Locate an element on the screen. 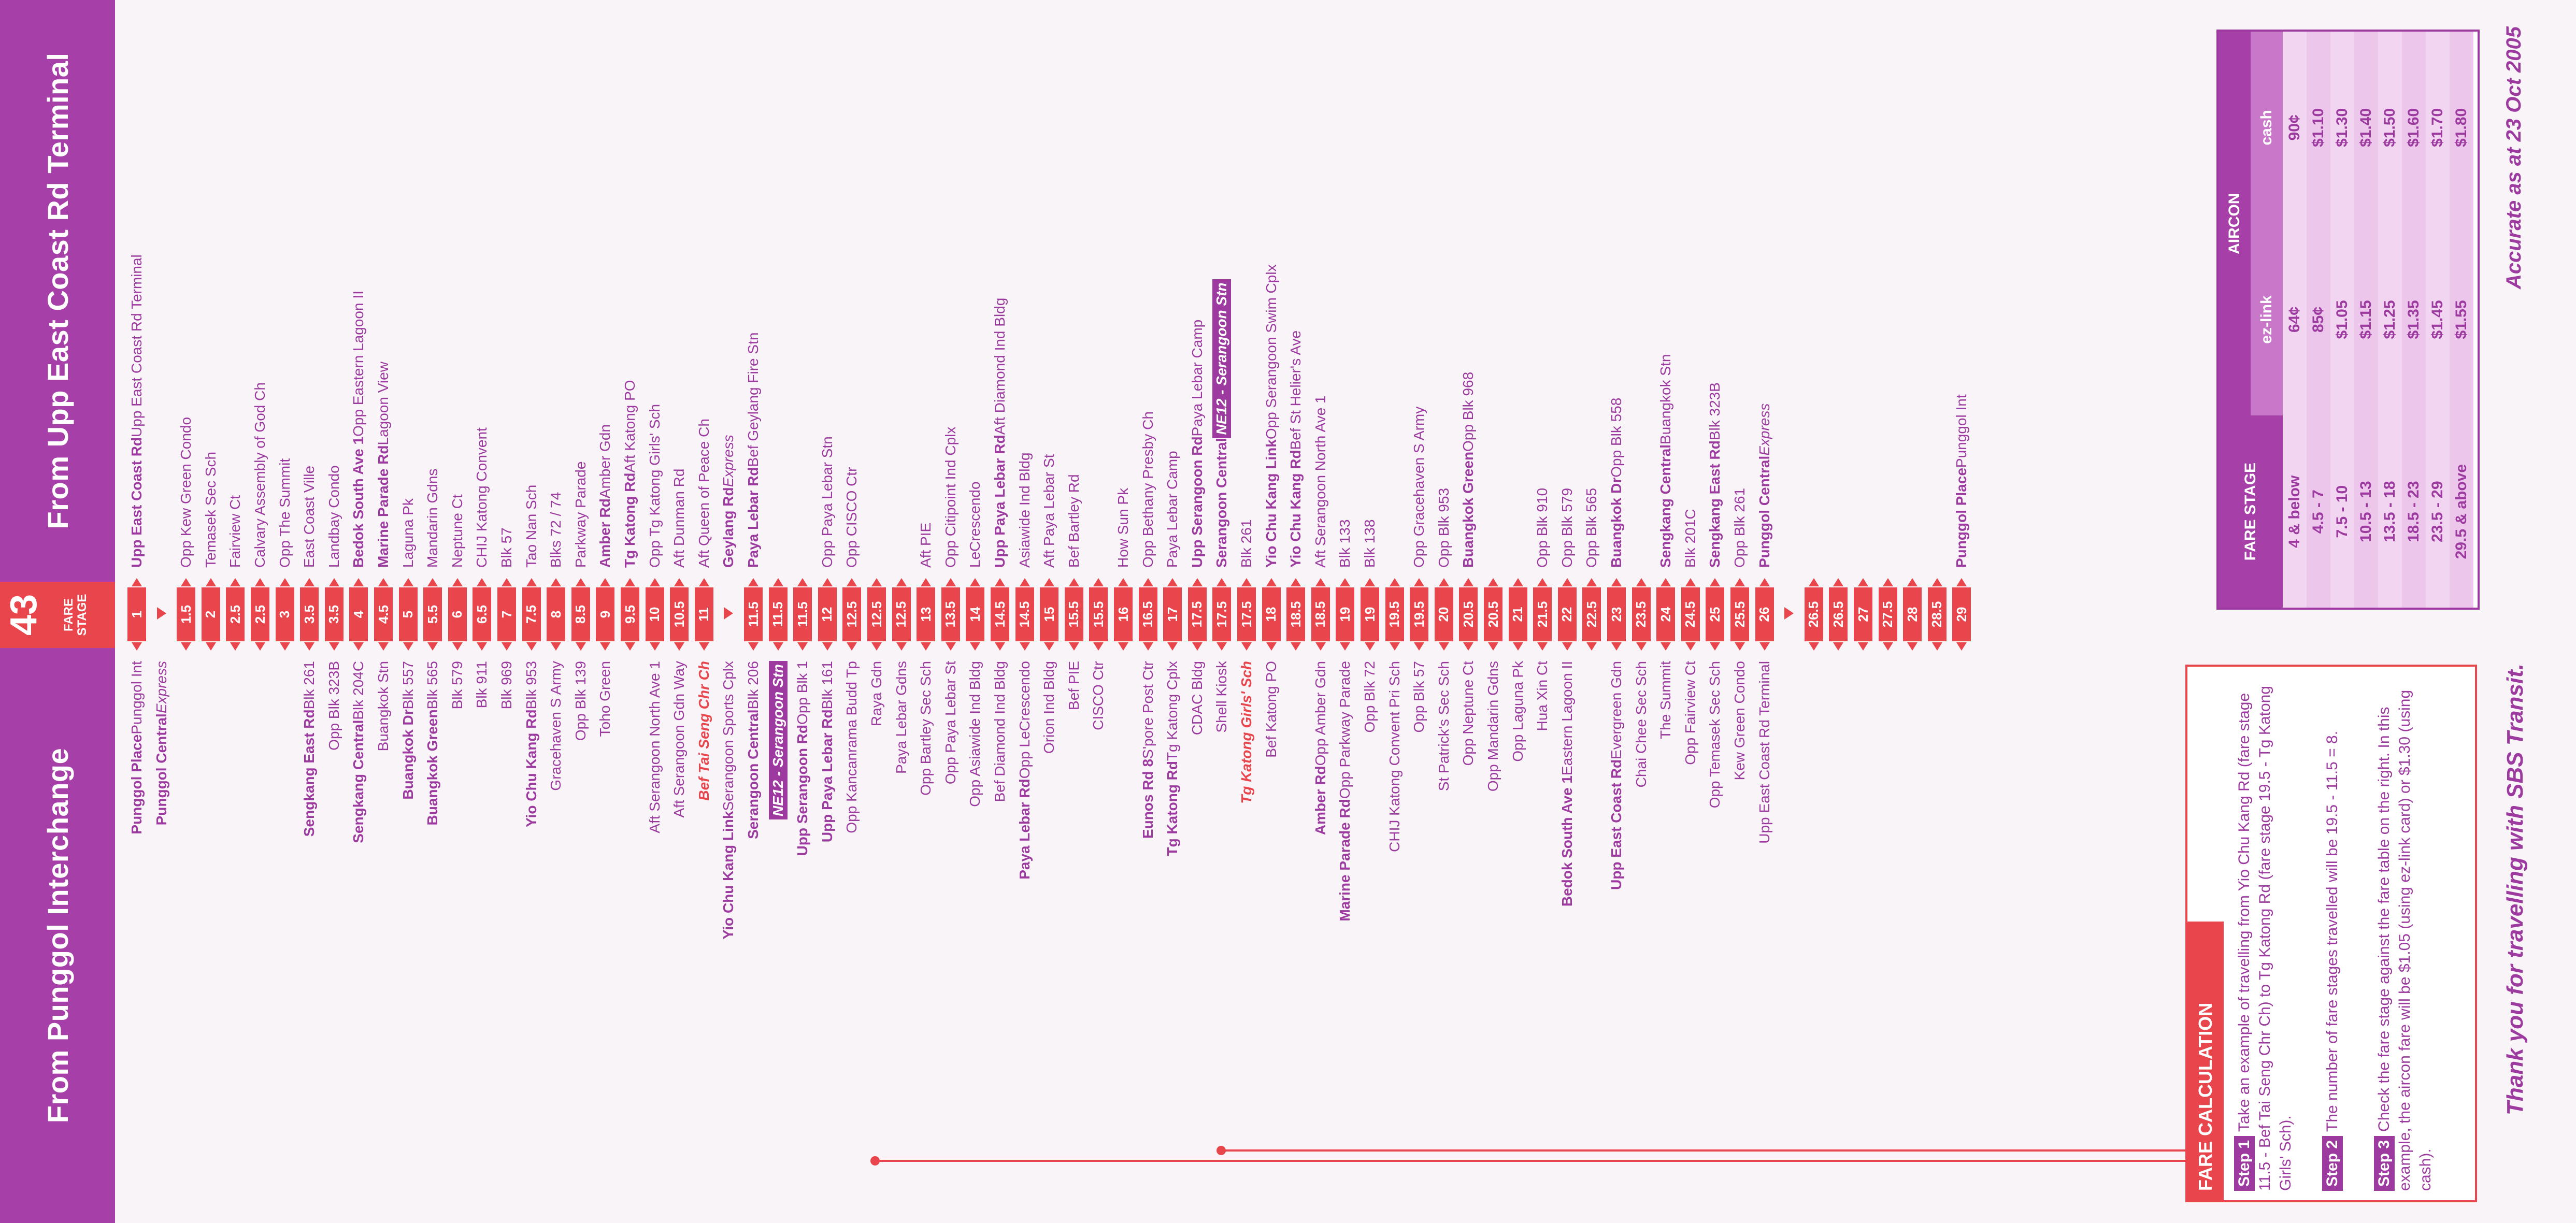  fare-table-stage-header: FARE STAGE is located at coordinates (2251, 512).